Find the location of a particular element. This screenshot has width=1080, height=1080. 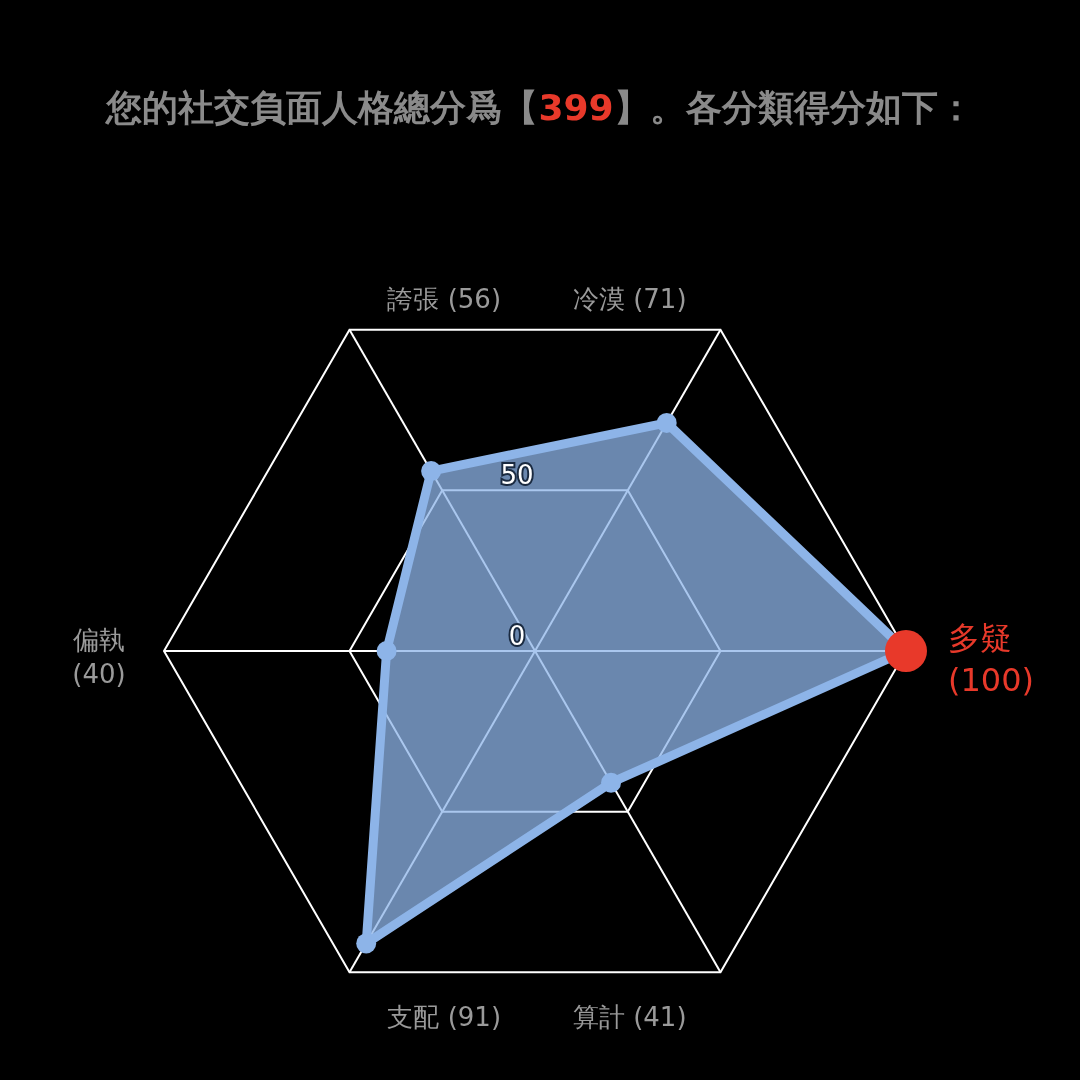

y-tick-label: 0 is located at coordinates (517, 636).